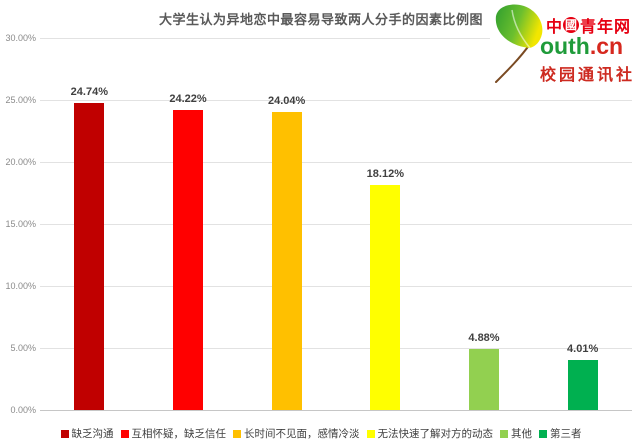 The image size is (642, 448). I want to click on legend-label: 缺乏沟通, so click(92, 434).